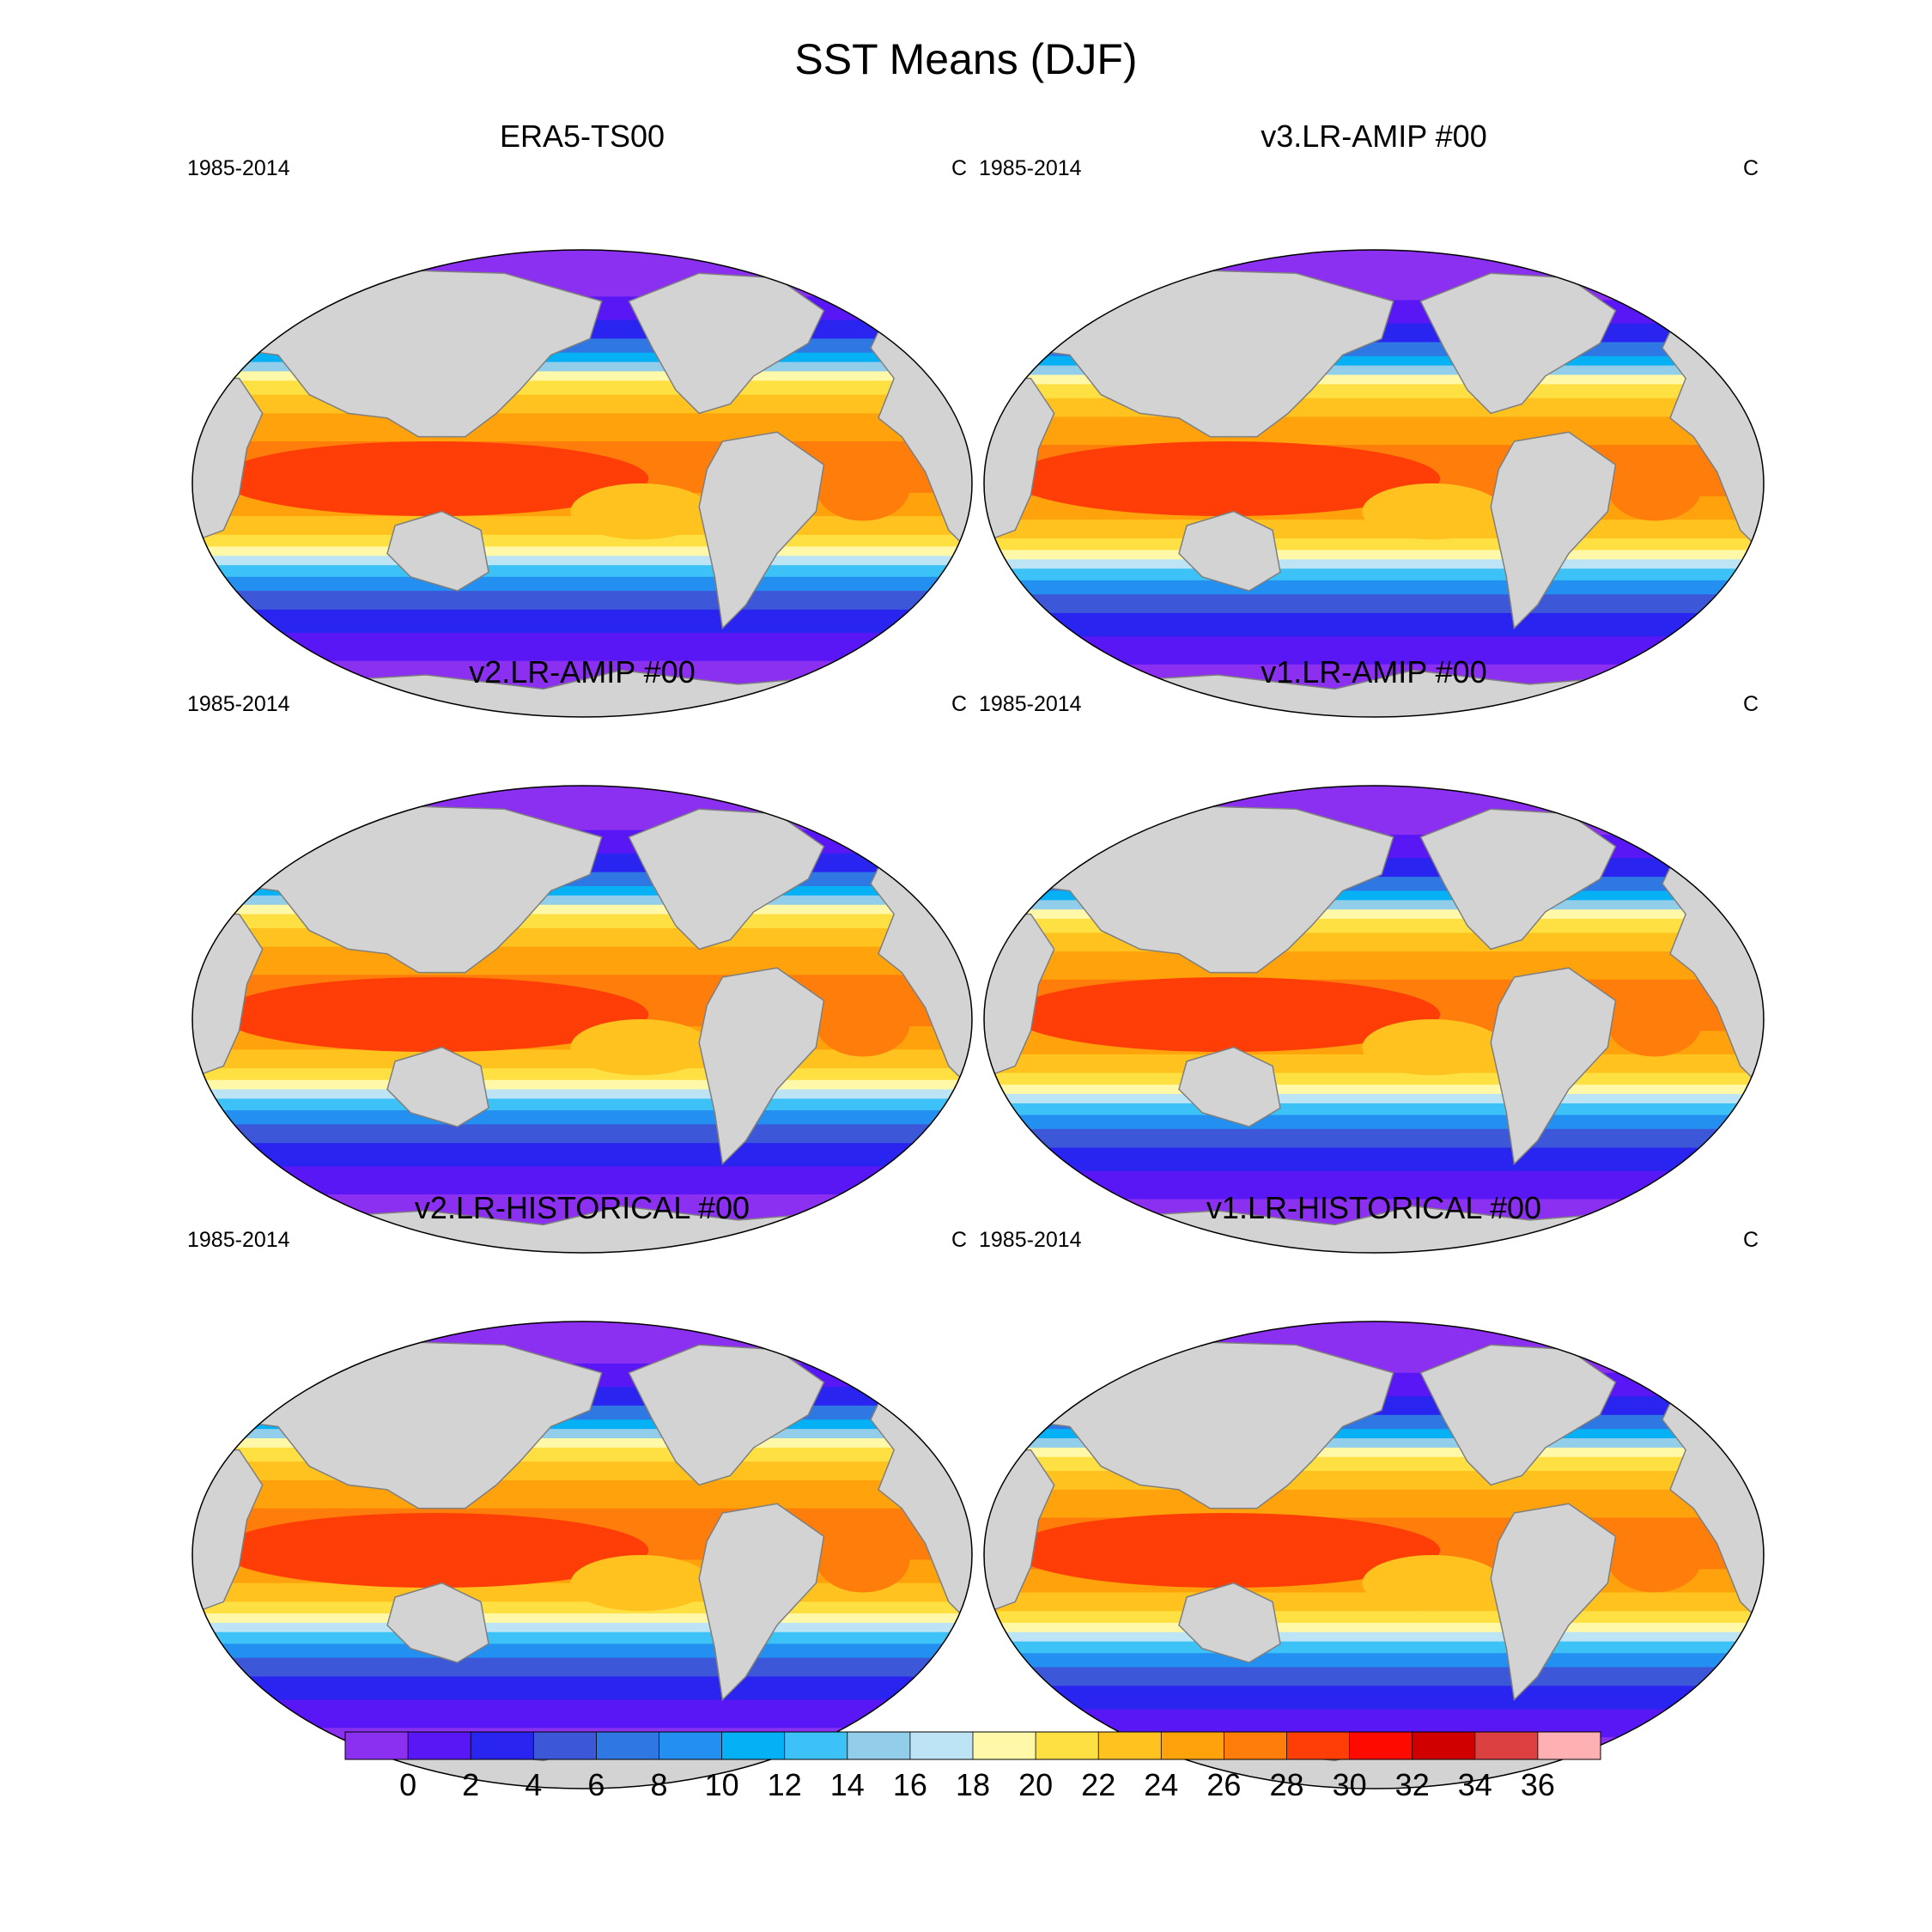 The height and width of the screenshot is (1932, 1932). What do you see at coordinates (1286, 1784) in the screenshot?
I see `colorbar-tick-label: 28` at bounding box center [1286, 1784].